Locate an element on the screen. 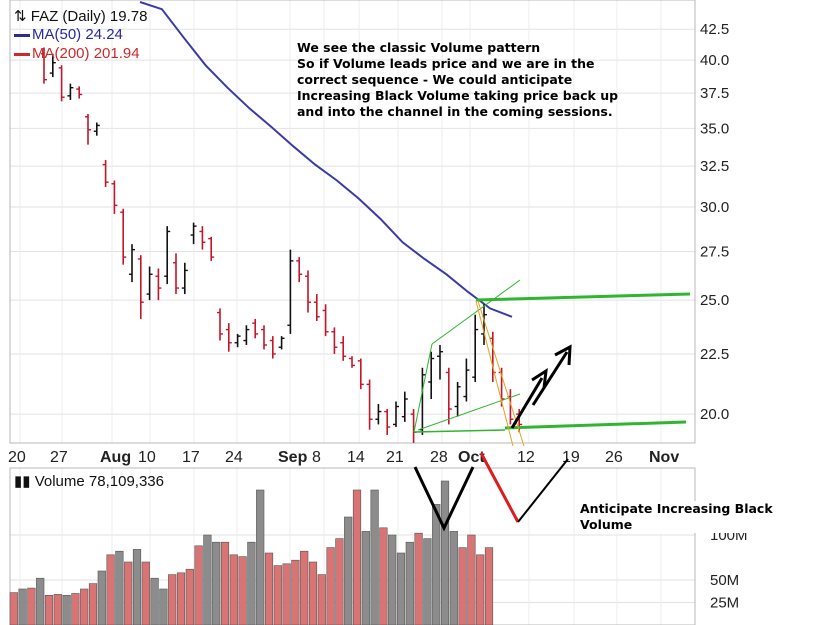 This screenshot has width=825, height=625. volume-icon: ▮▮ is located at coordinates (22, 481).